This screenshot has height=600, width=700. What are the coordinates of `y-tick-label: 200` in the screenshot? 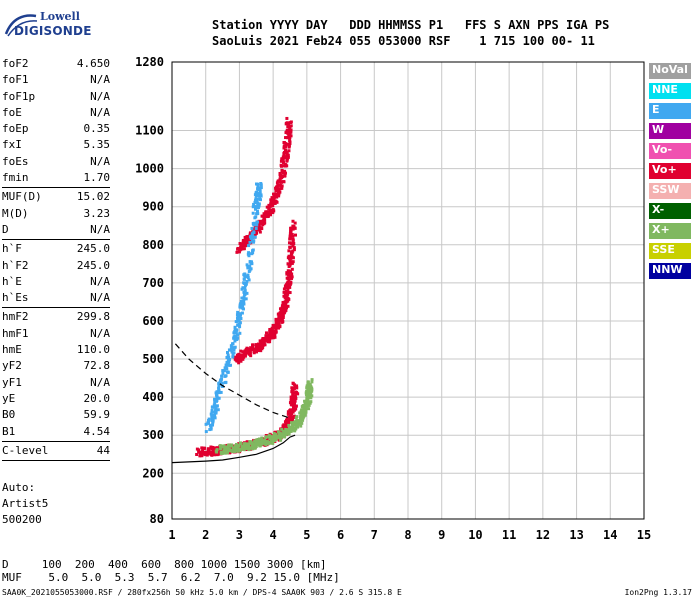 It's located at (153, 473).